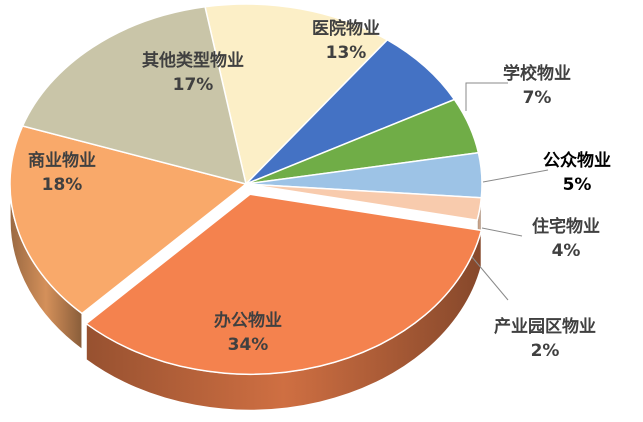 The width and height of the screenshot is (643, 422). I want to click on slice-label-percent-6: 18%, so click(62, 185).